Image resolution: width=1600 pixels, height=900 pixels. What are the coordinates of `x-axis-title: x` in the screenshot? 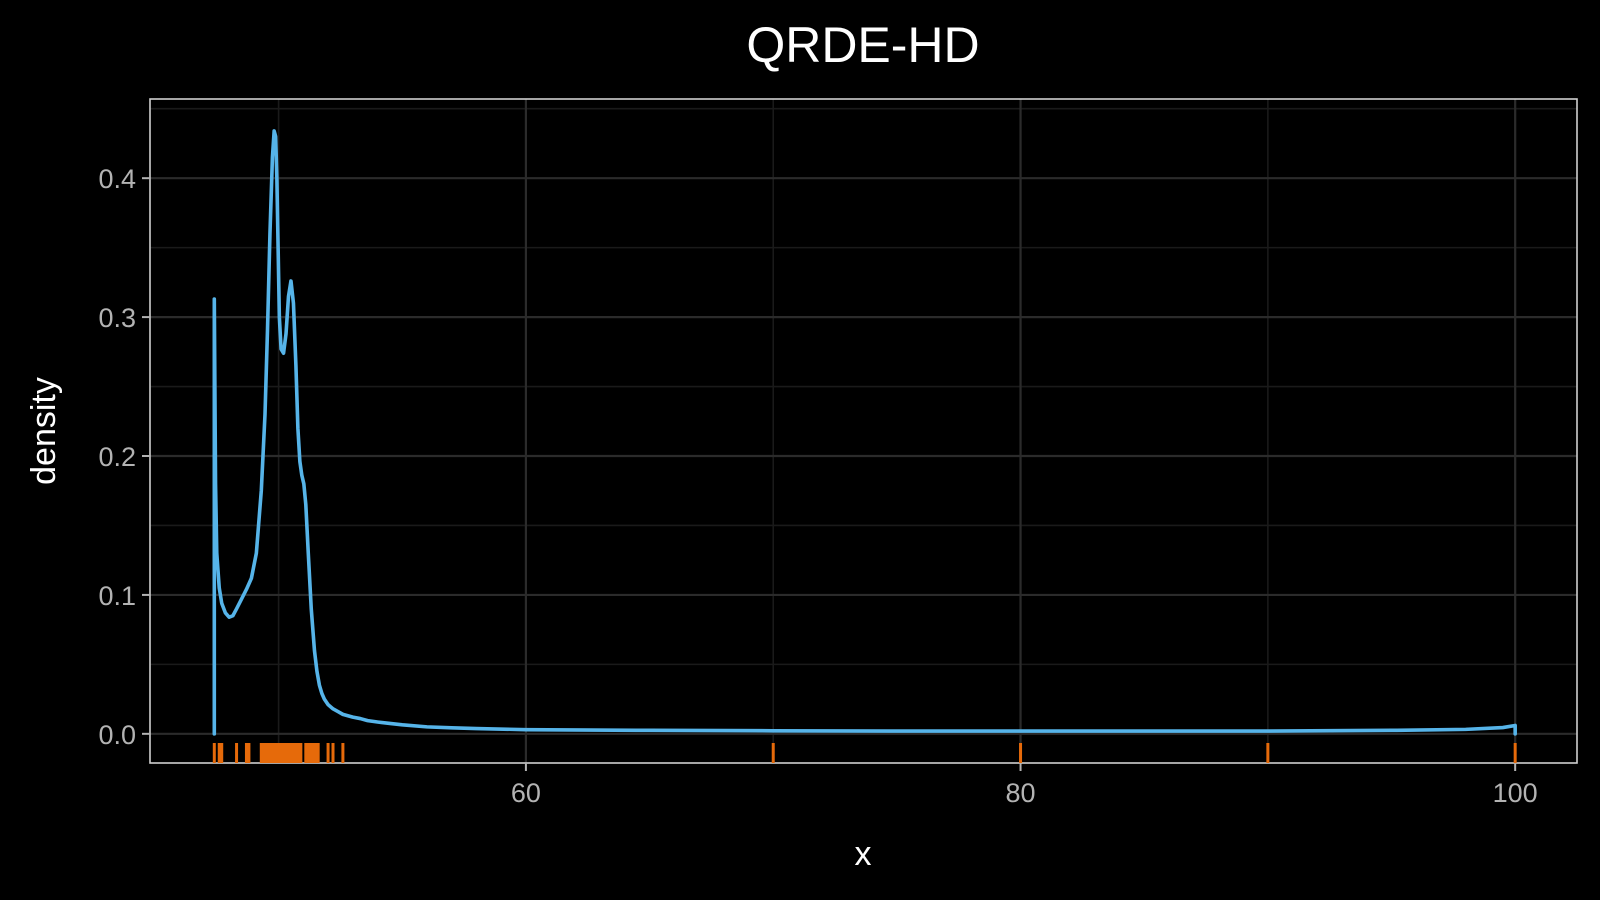 It's located at (863, 854).